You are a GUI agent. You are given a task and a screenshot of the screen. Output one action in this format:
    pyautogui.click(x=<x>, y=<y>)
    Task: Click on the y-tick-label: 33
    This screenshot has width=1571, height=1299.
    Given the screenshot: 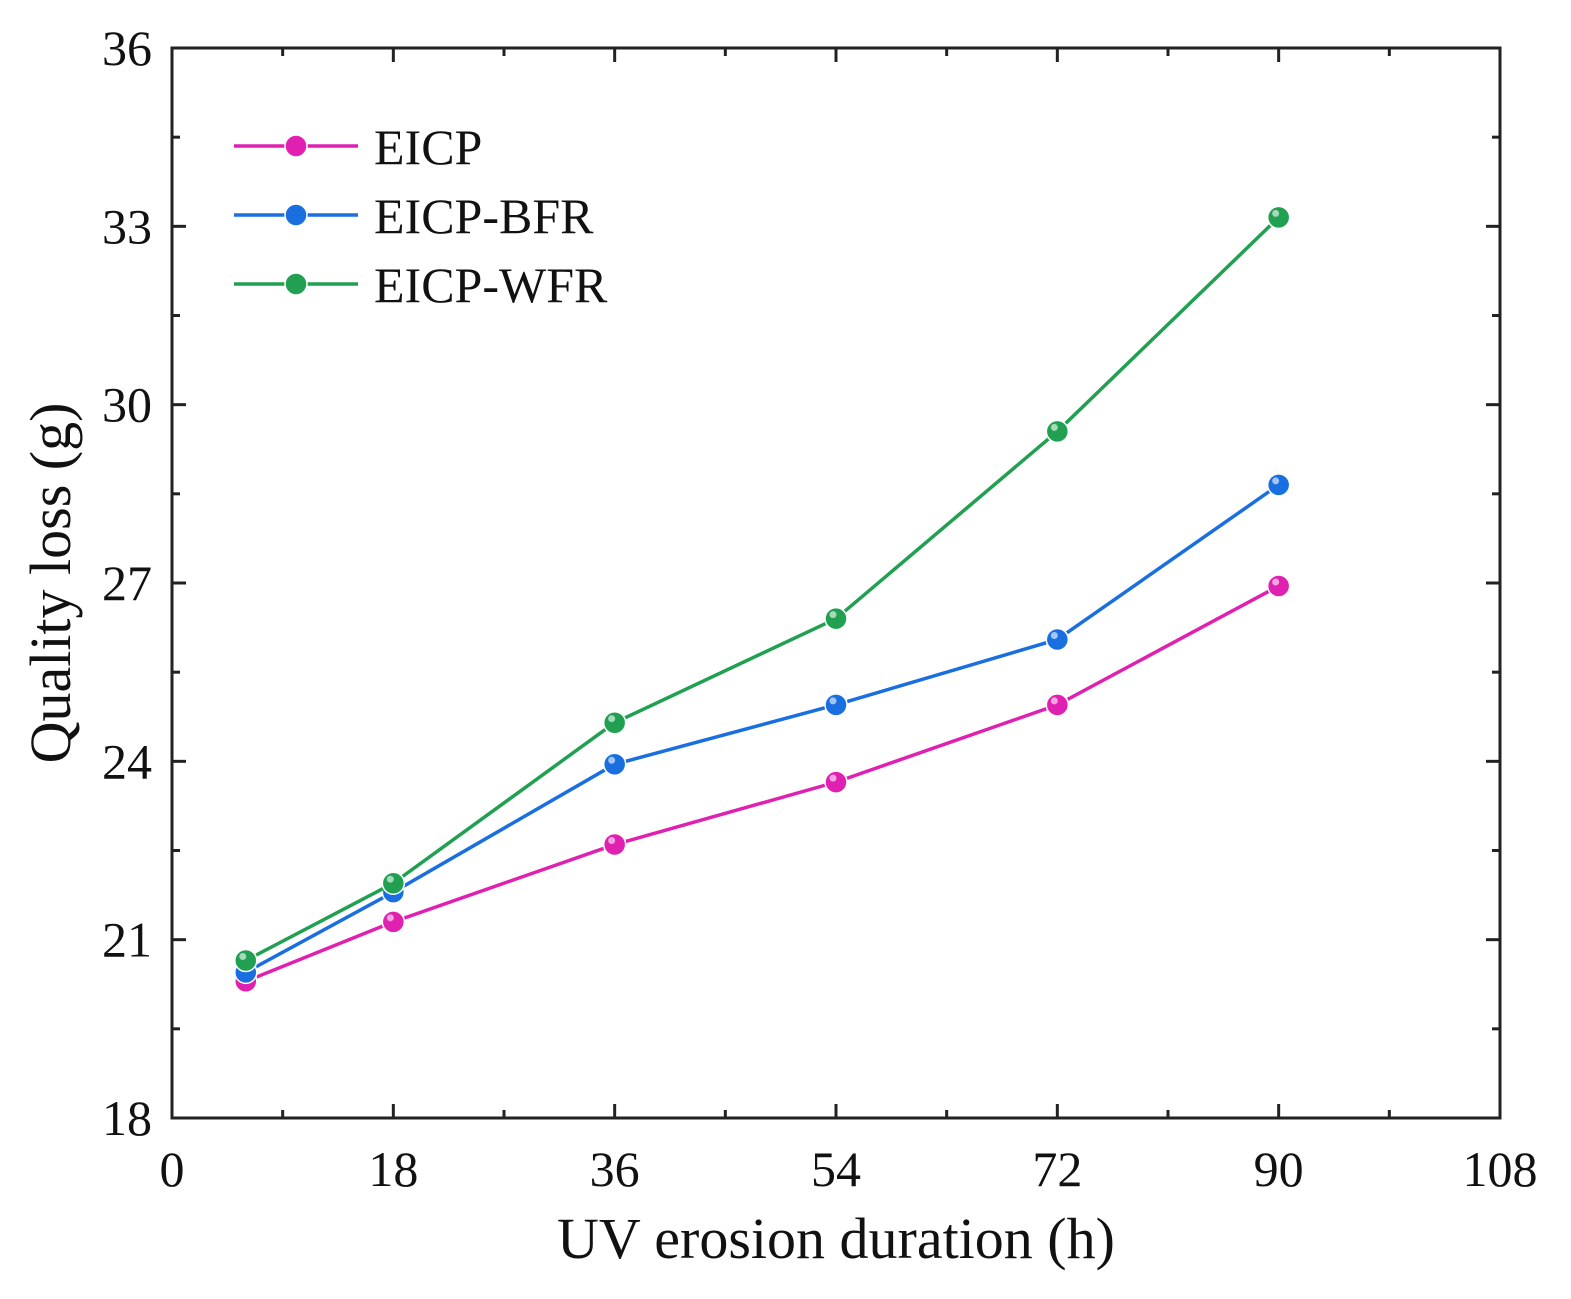 What is the action you would take?
    pyautogui.click(x=127, y=226)
    